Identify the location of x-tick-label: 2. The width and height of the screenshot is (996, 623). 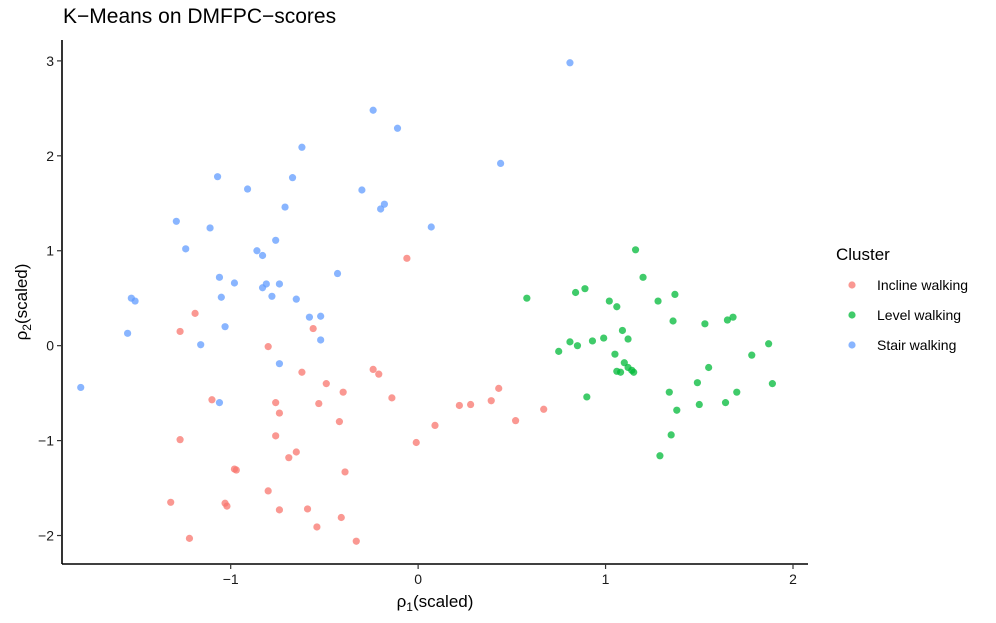
(793, 579).